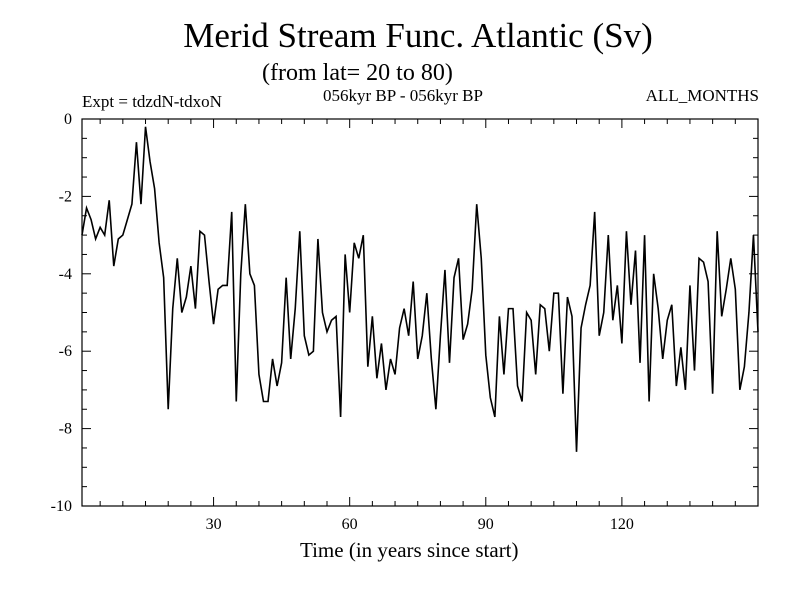 This screenshot has height=600, width=800. I want to click on y-tick-label: -10, so click(61, 506).